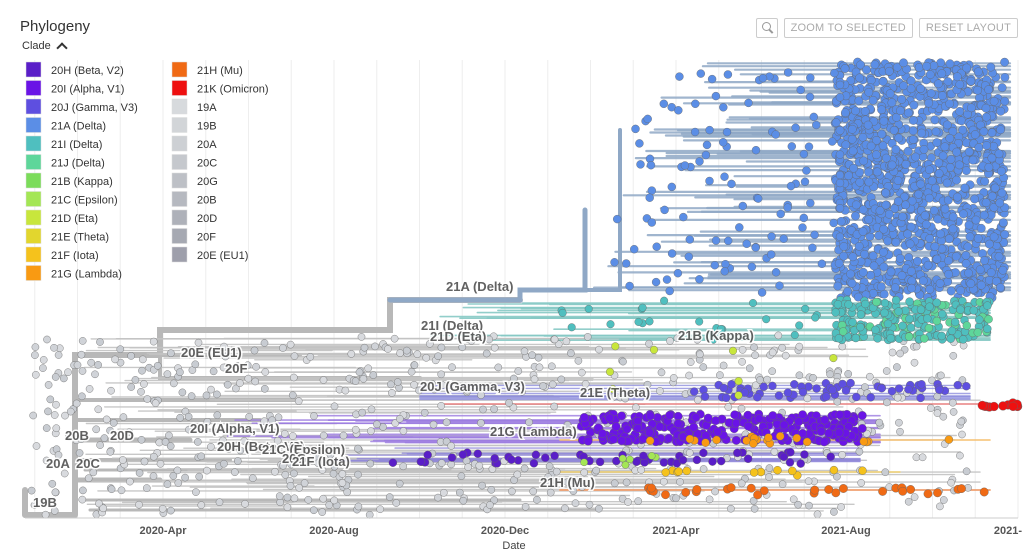  What do you see at coordinates (67, 236) in the screenshot?
I see `legend-entry: 21E (Theta)` at bounding box center [67, 236].